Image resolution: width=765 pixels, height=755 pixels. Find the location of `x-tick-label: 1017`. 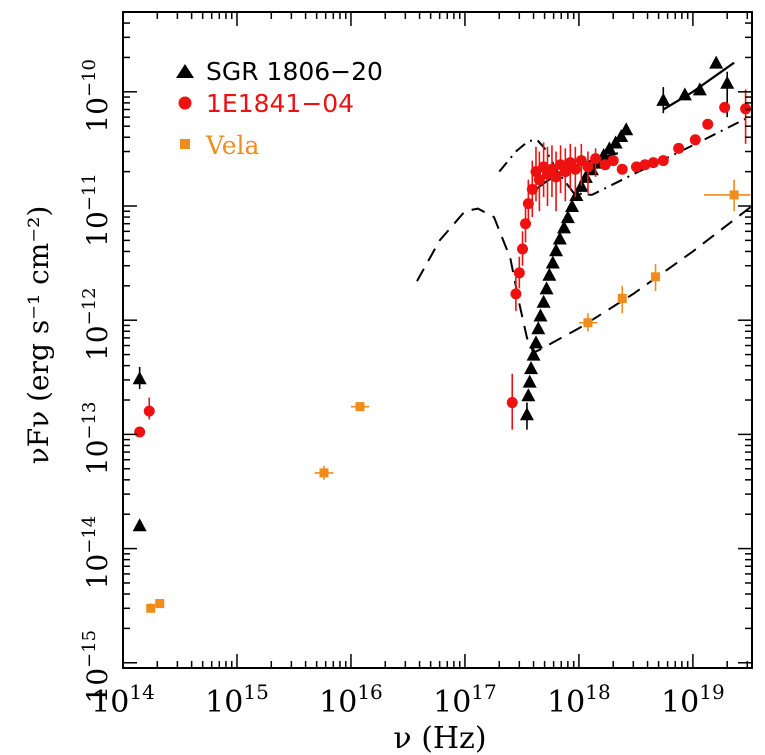

x-tick-label: 1017 is located at coordinates (465, 700).